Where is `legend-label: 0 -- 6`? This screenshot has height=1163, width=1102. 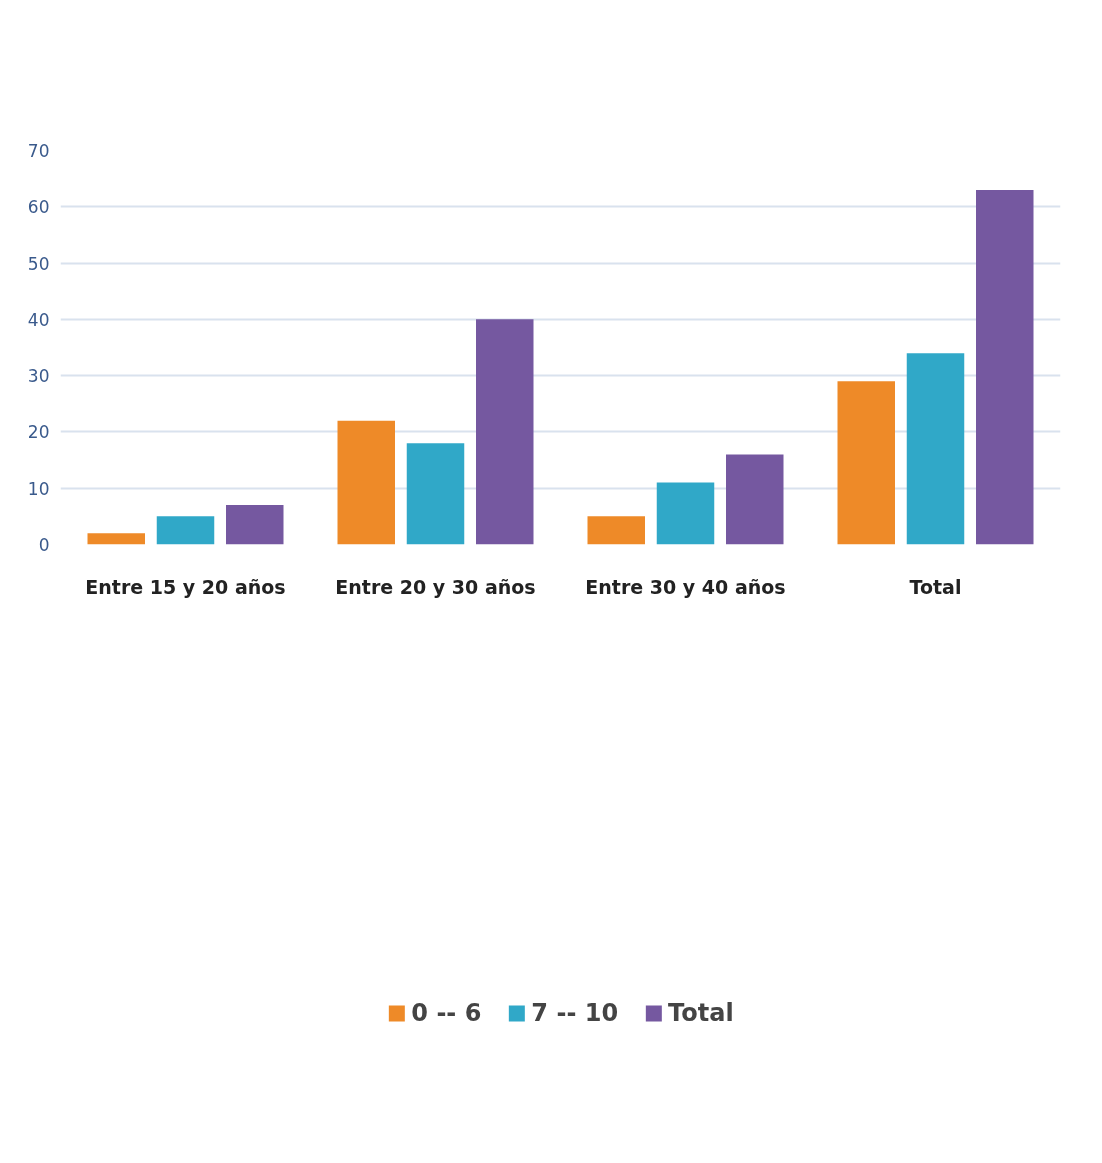
legend-label: 0 -- 6 is located at coordinates (446, 1013).